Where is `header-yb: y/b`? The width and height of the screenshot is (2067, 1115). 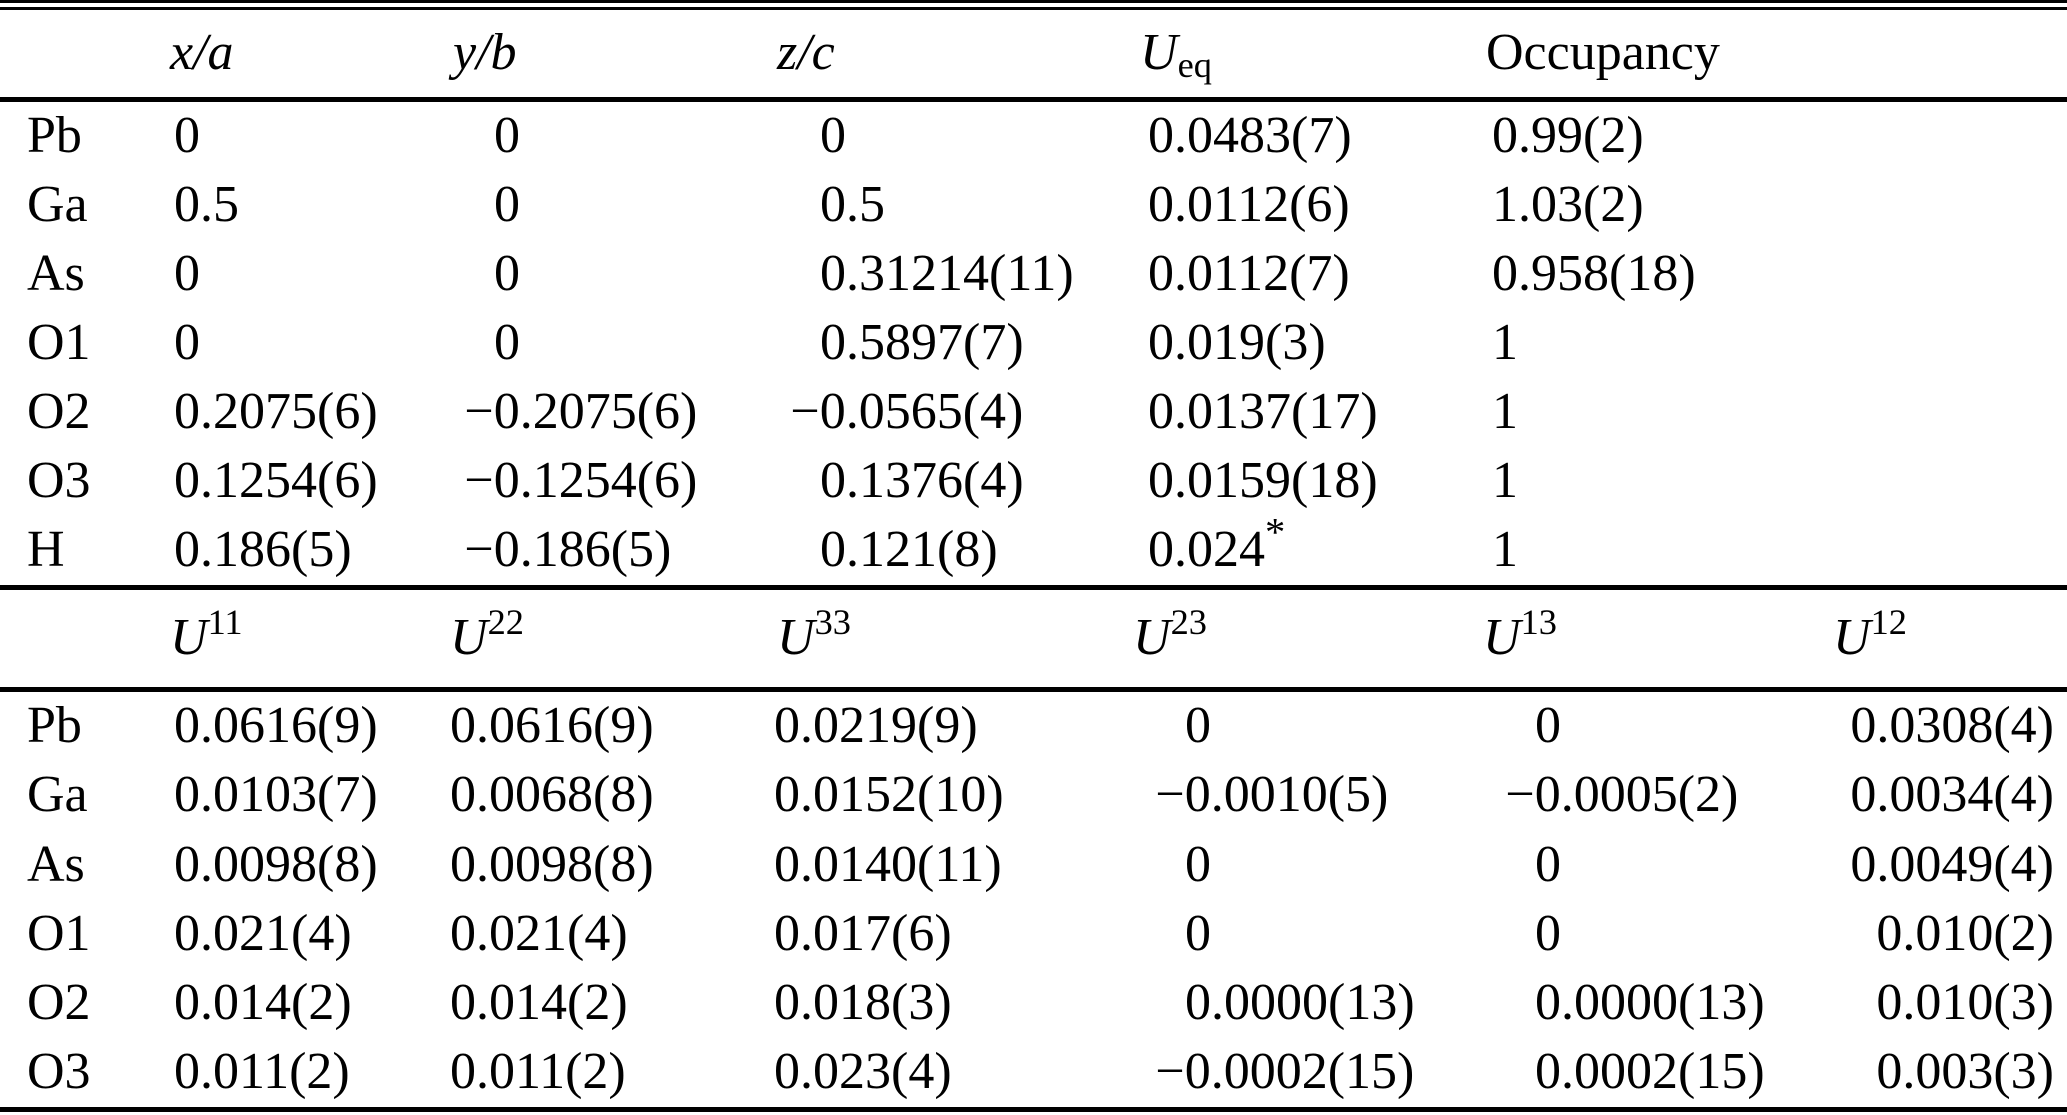 header-yb: y/b is located at coordinates (485, 53).